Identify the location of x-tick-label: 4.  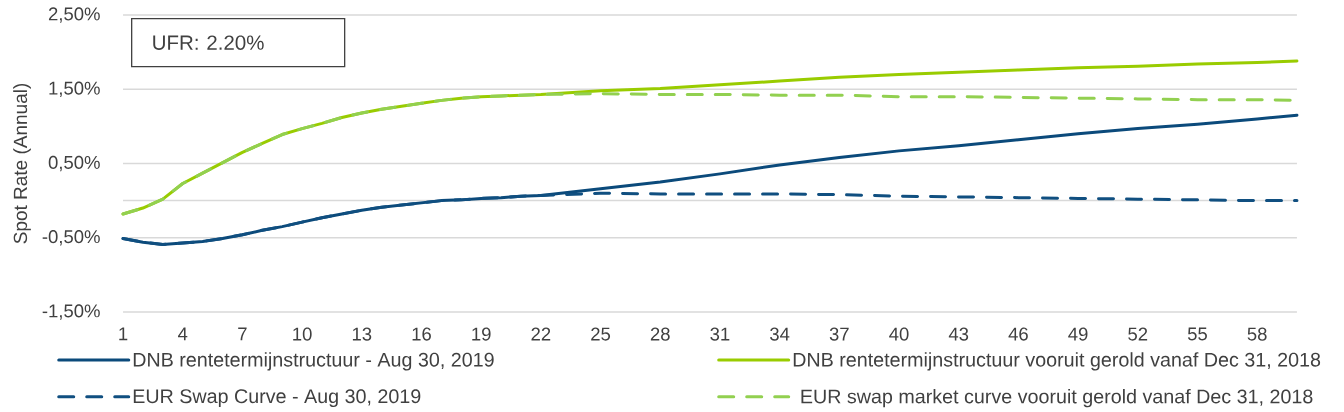
(182, 334).